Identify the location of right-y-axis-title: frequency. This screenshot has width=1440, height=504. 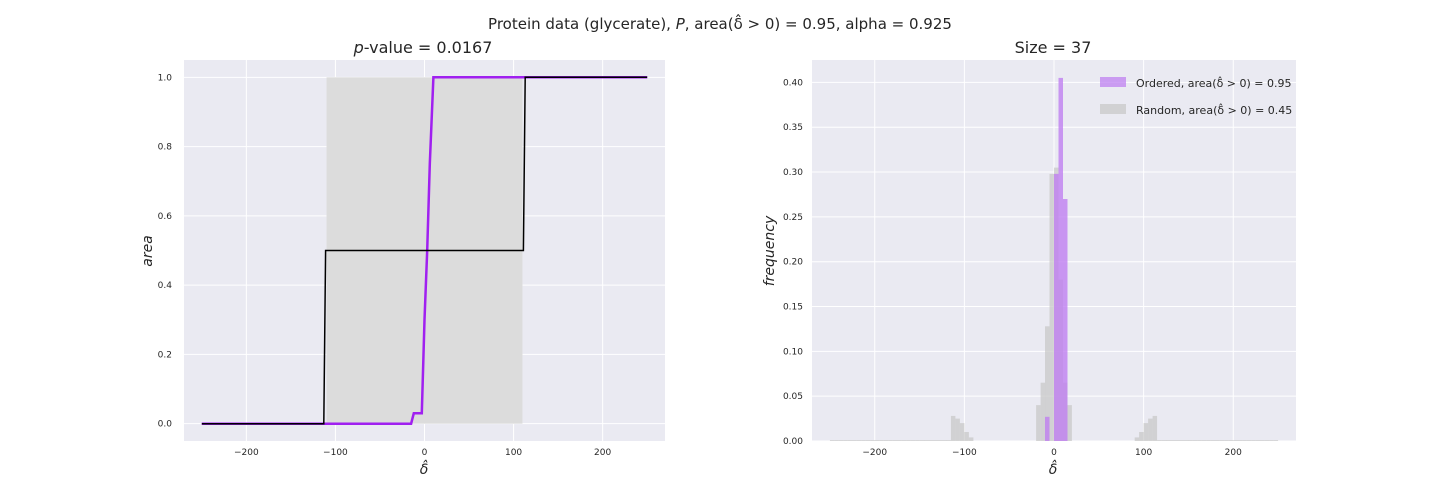
(770, 250).